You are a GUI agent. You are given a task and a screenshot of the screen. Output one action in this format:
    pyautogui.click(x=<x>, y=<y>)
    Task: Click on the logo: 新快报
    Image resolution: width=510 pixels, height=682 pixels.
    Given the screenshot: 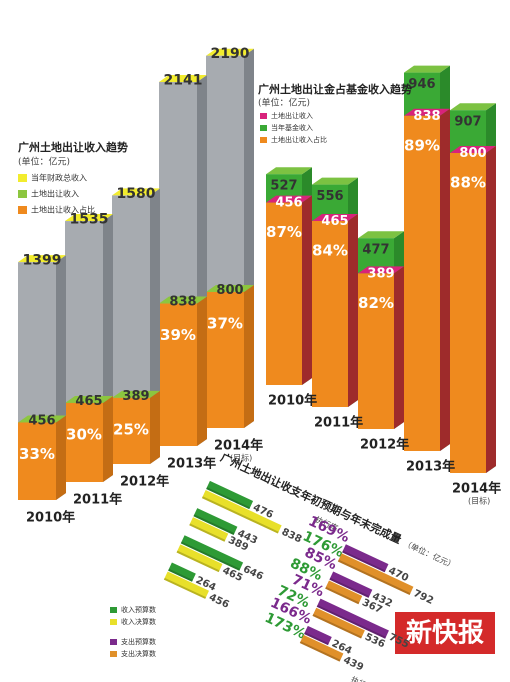 What is the action you would take?
    pyautogui.click(x=445, y=633)
    